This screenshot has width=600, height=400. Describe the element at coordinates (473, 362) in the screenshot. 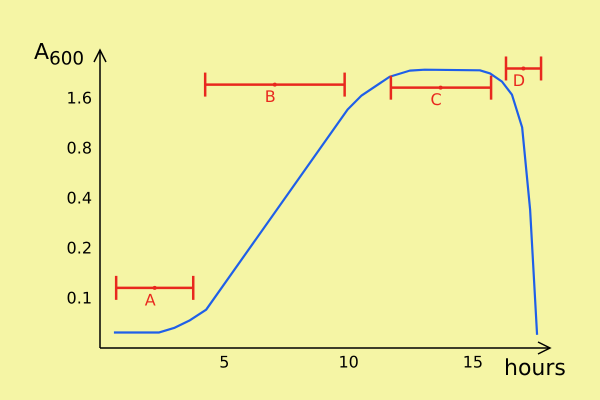

I see `x-tick-label: 15` at that location.